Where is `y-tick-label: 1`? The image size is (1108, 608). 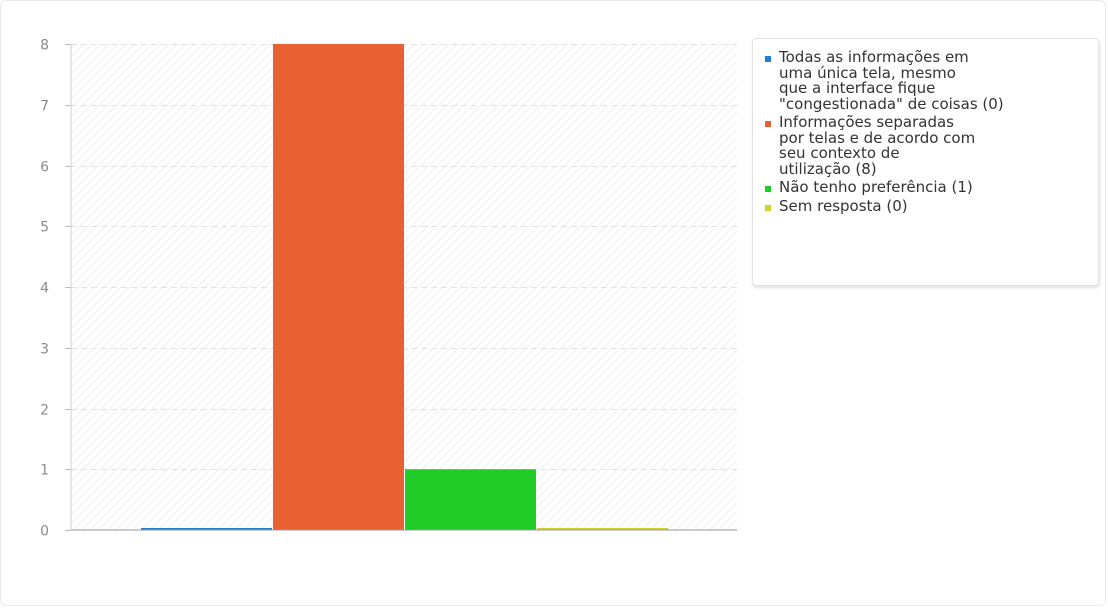
y-tick-label: 1 is located at coordinates (44, 471).